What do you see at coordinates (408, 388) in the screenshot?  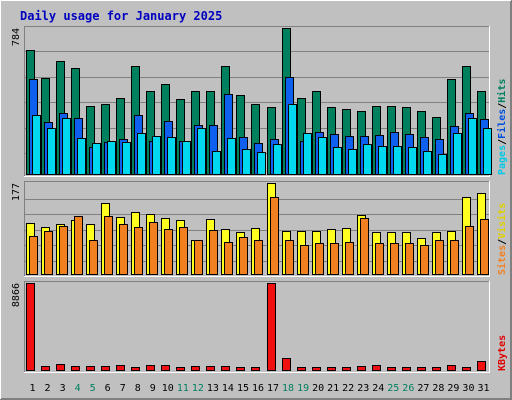 I see `x-tick-label: 26` at bounding box center [408, 388].